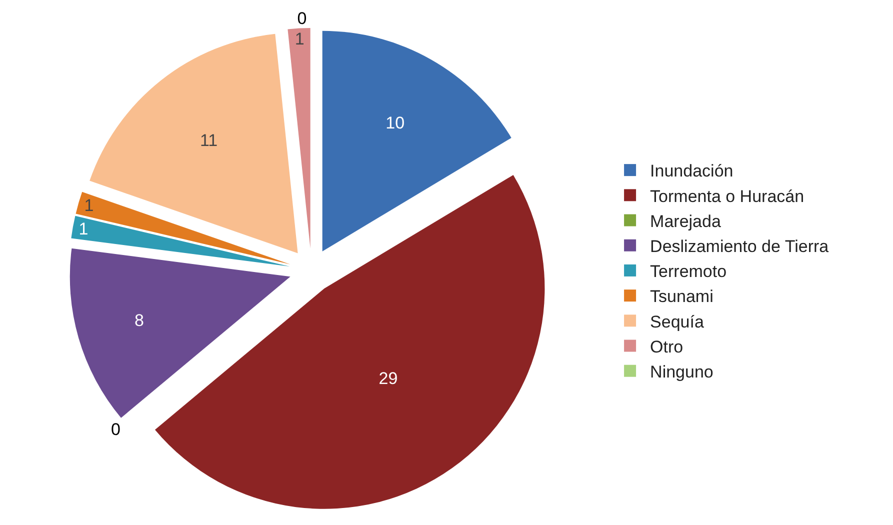 Image resolution: width=893 pixels, height=525 pixels. What do you see at coordinates (139, 320) in the screenshot?
I see `data-label: 8` at bounding box center [139, 320].